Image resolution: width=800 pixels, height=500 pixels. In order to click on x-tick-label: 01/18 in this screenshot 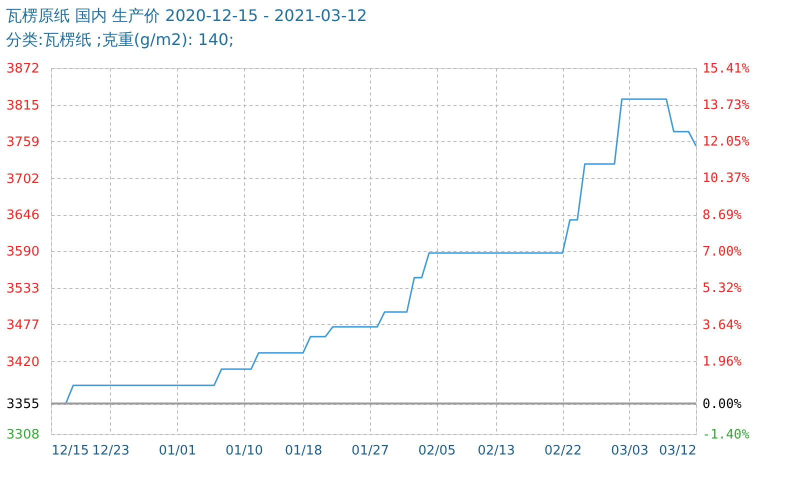, I will do `click(303, 451)`.